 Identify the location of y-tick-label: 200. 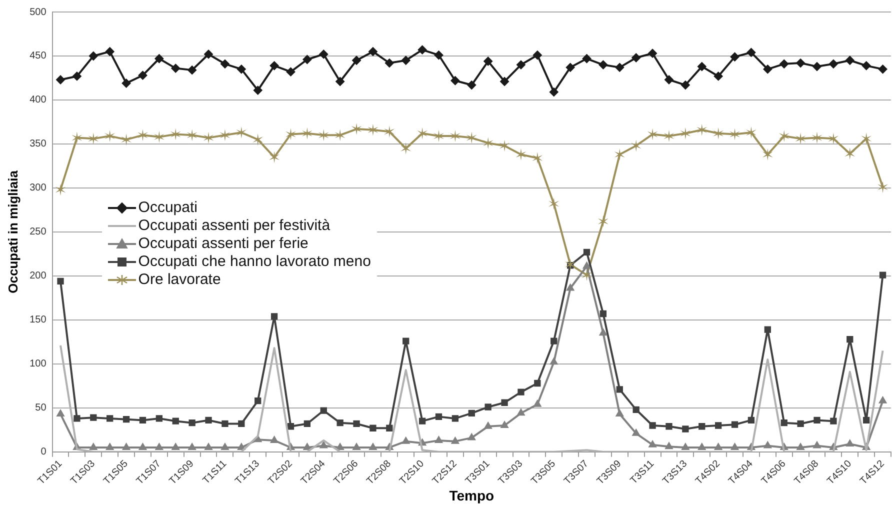
(38, 276).